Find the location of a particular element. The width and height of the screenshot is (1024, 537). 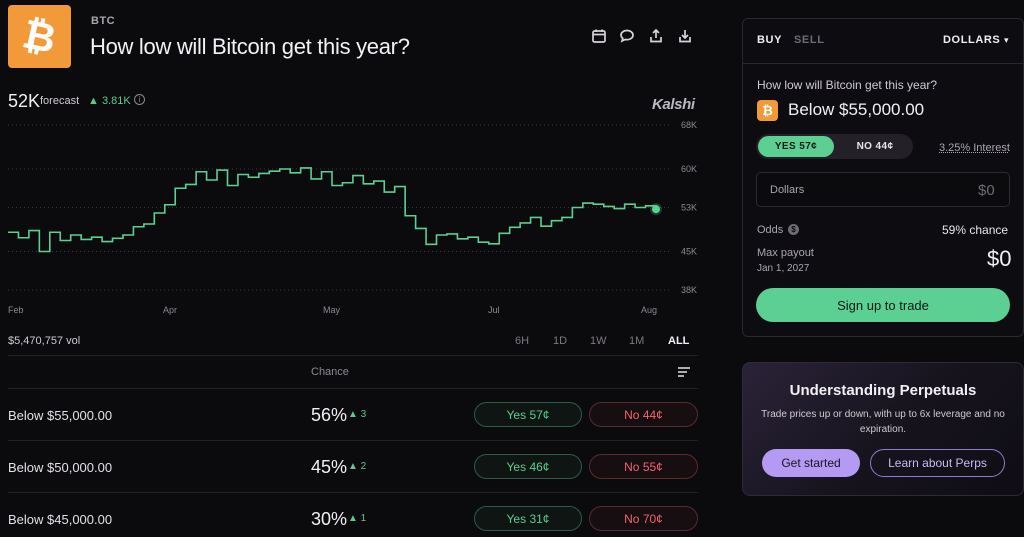

payout-label: Max payout is located at coordinates (785, 253).